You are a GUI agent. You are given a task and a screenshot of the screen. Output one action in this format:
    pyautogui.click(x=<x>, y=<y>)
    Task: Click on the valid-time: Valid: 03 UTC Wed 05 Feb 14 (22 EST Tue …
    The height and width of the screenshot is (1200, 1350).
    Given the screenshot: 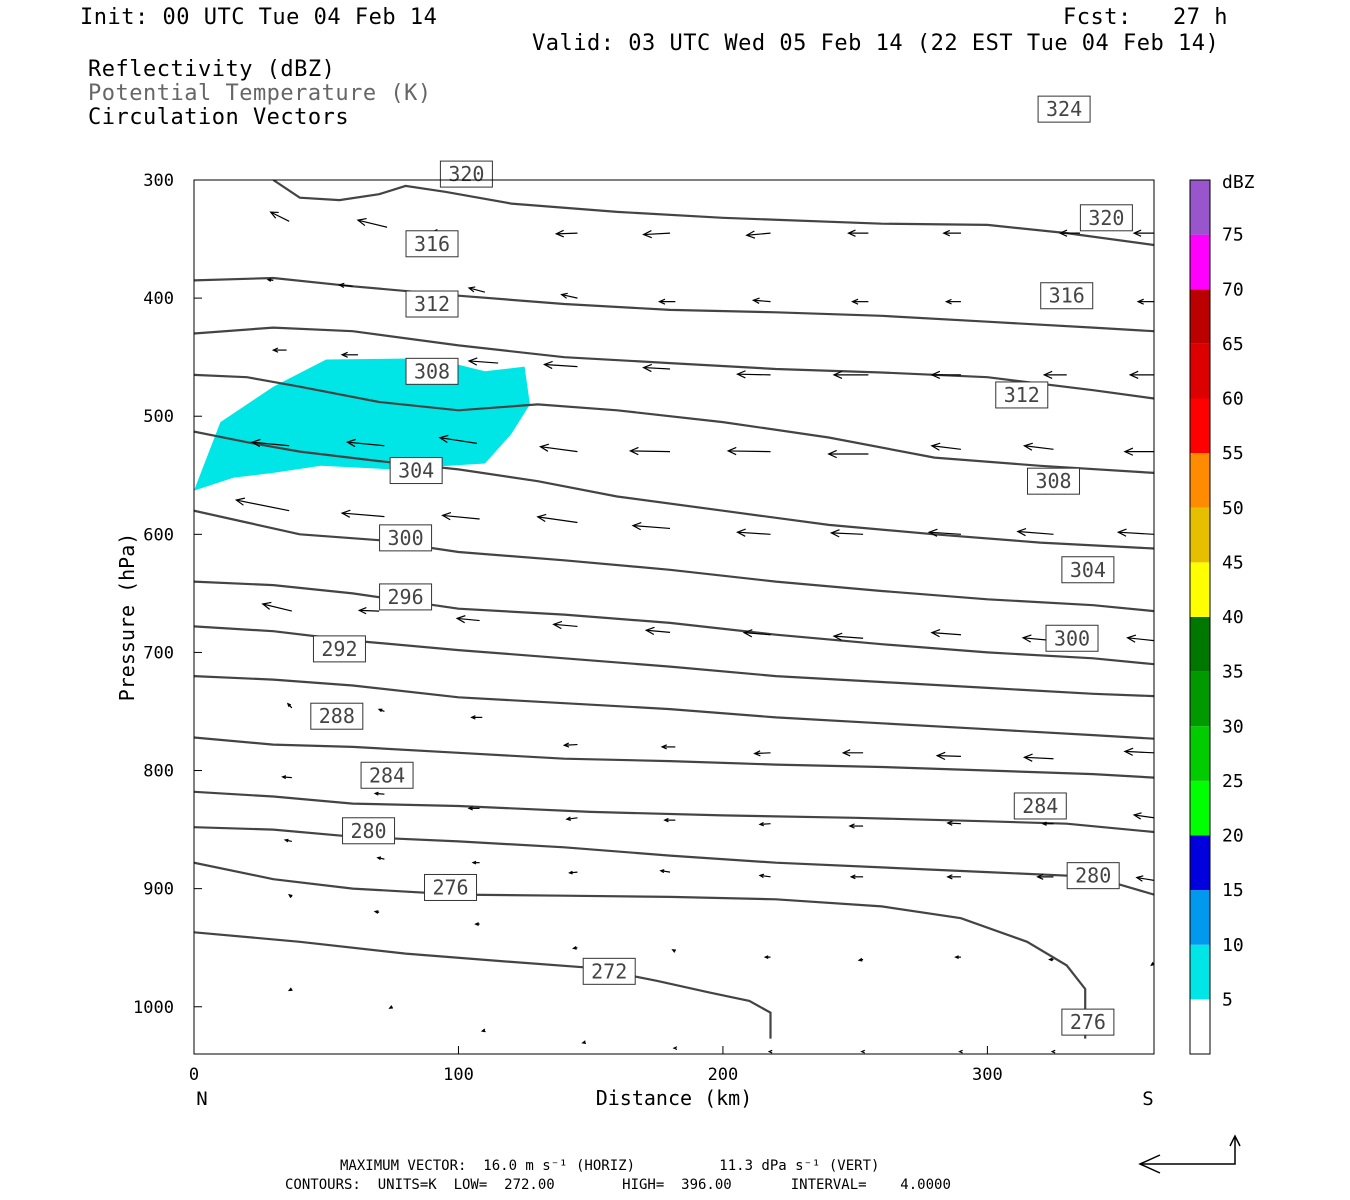 What is the action you would take?
    pyautogui.click(x=876, y=43)
    